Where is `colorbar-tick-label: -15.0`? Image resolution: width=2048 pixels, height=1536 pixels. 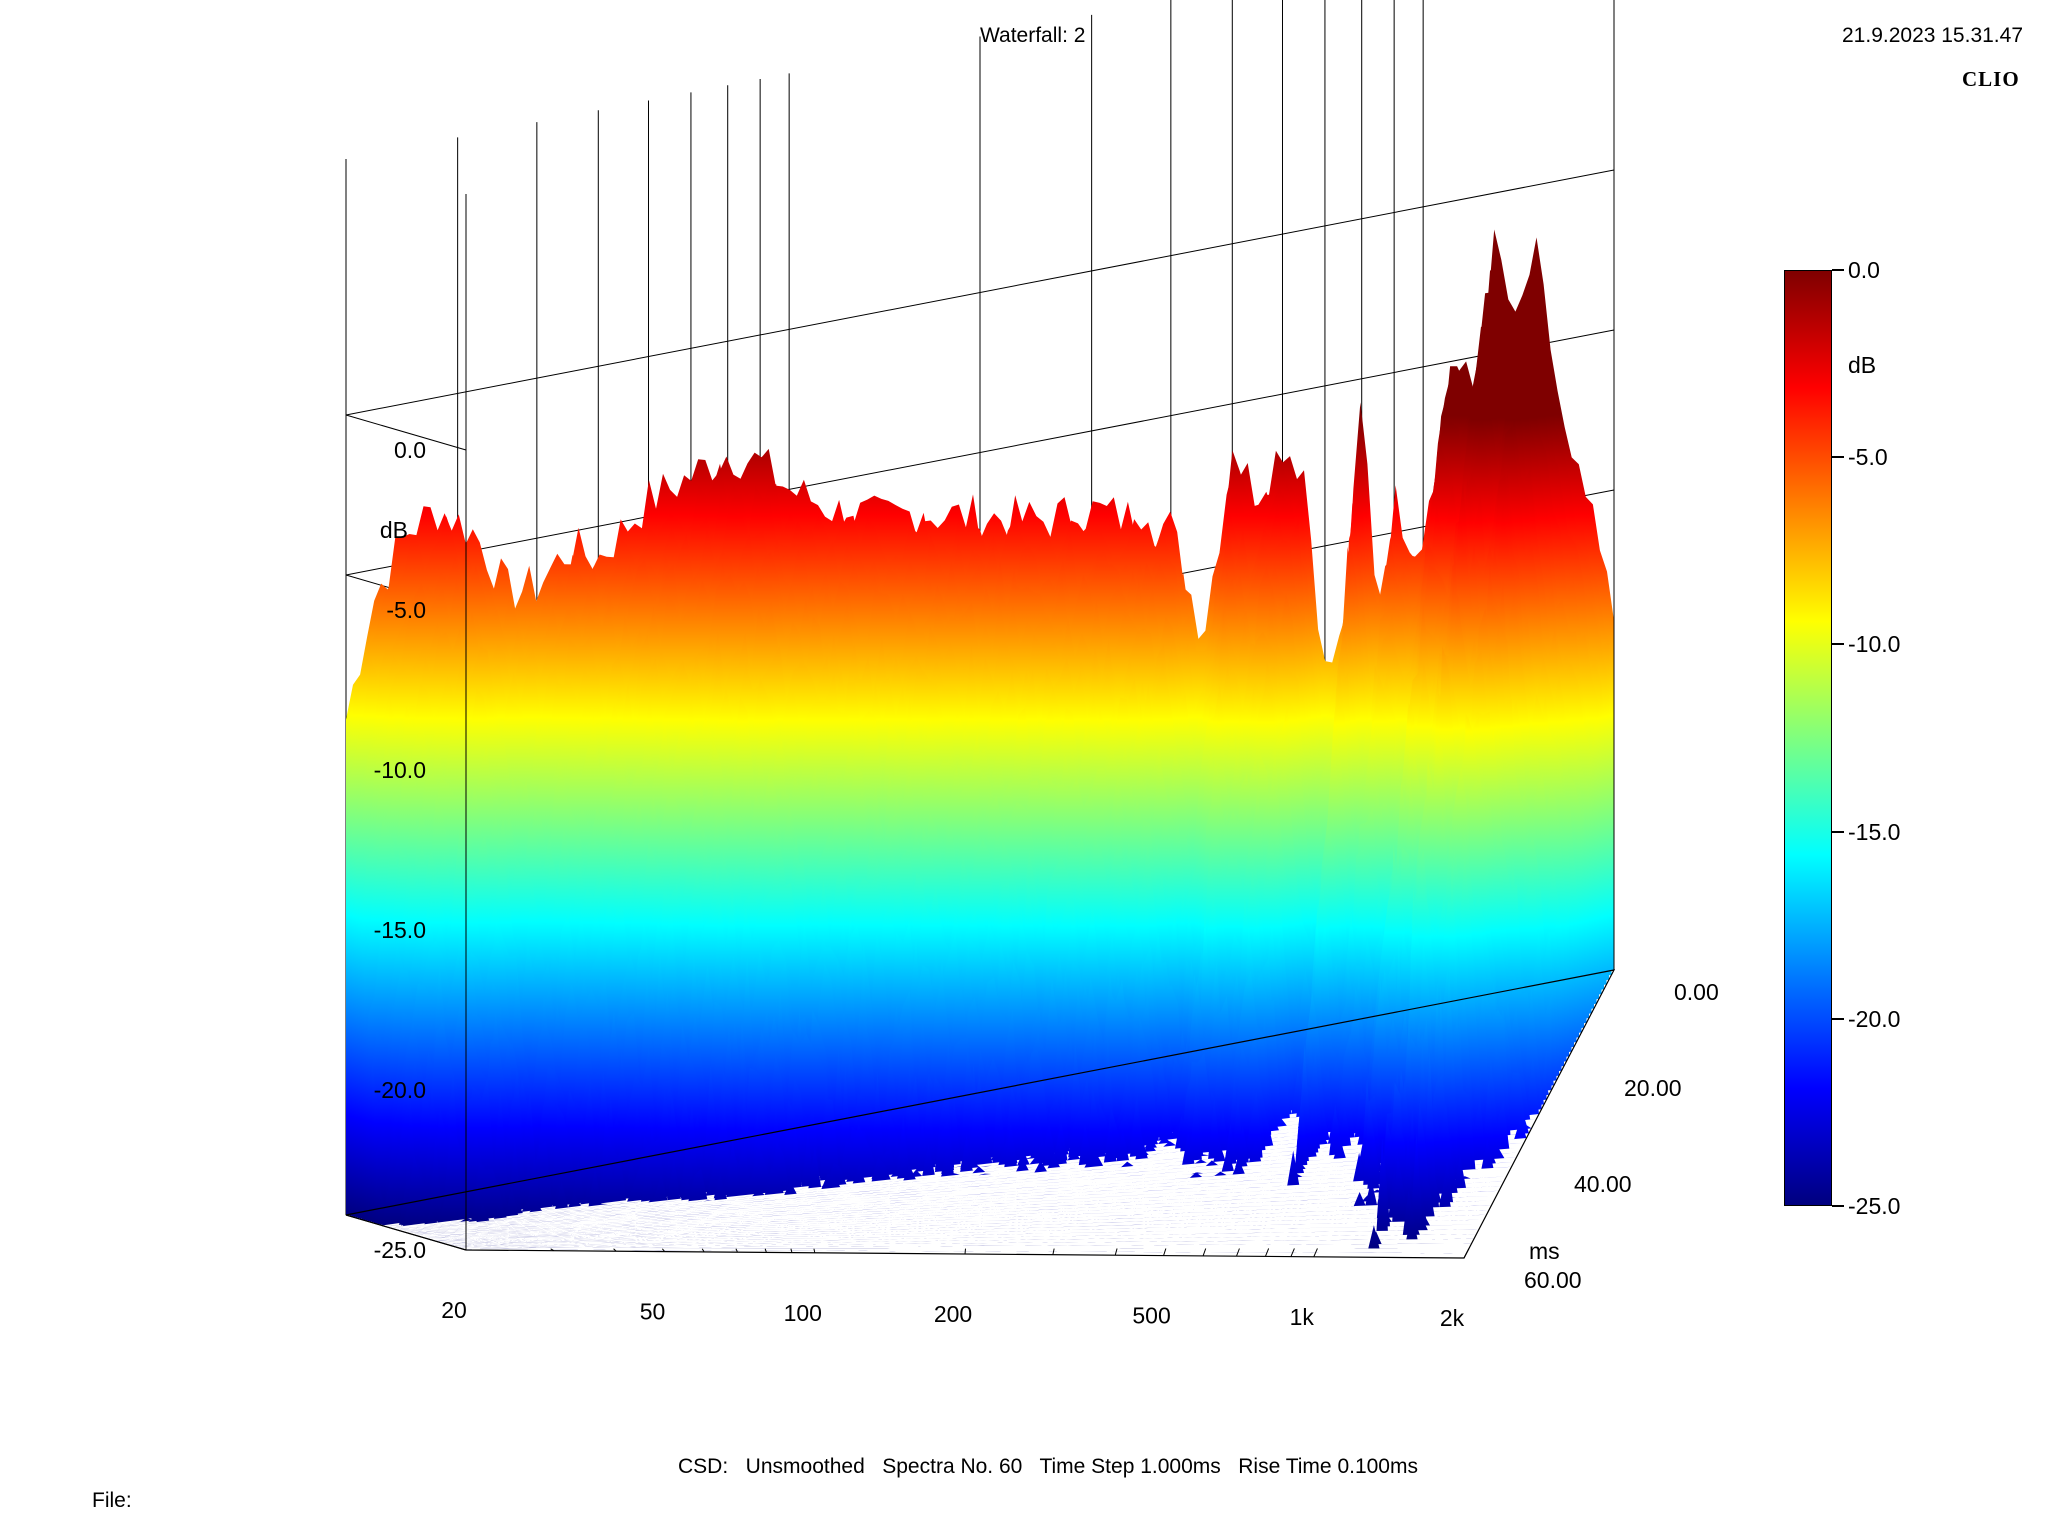
colorbar-tick-label: -15.0 is located at coordinates (1874, 831).